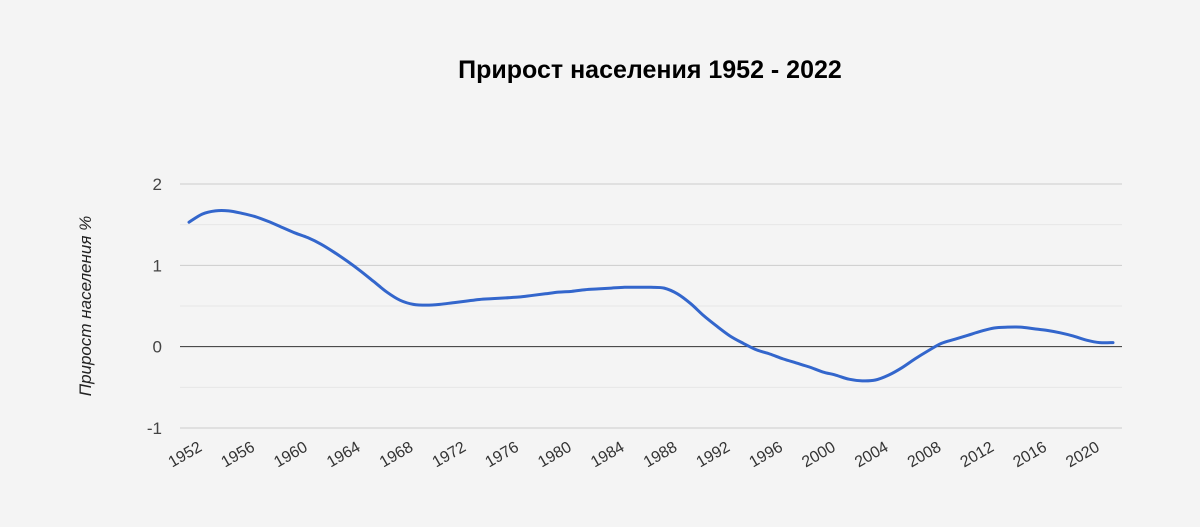  What do you see at coordinates (977, 455) in the screenshot?
I see `x-tick-label: 2012` at bounding box center [977, 455].